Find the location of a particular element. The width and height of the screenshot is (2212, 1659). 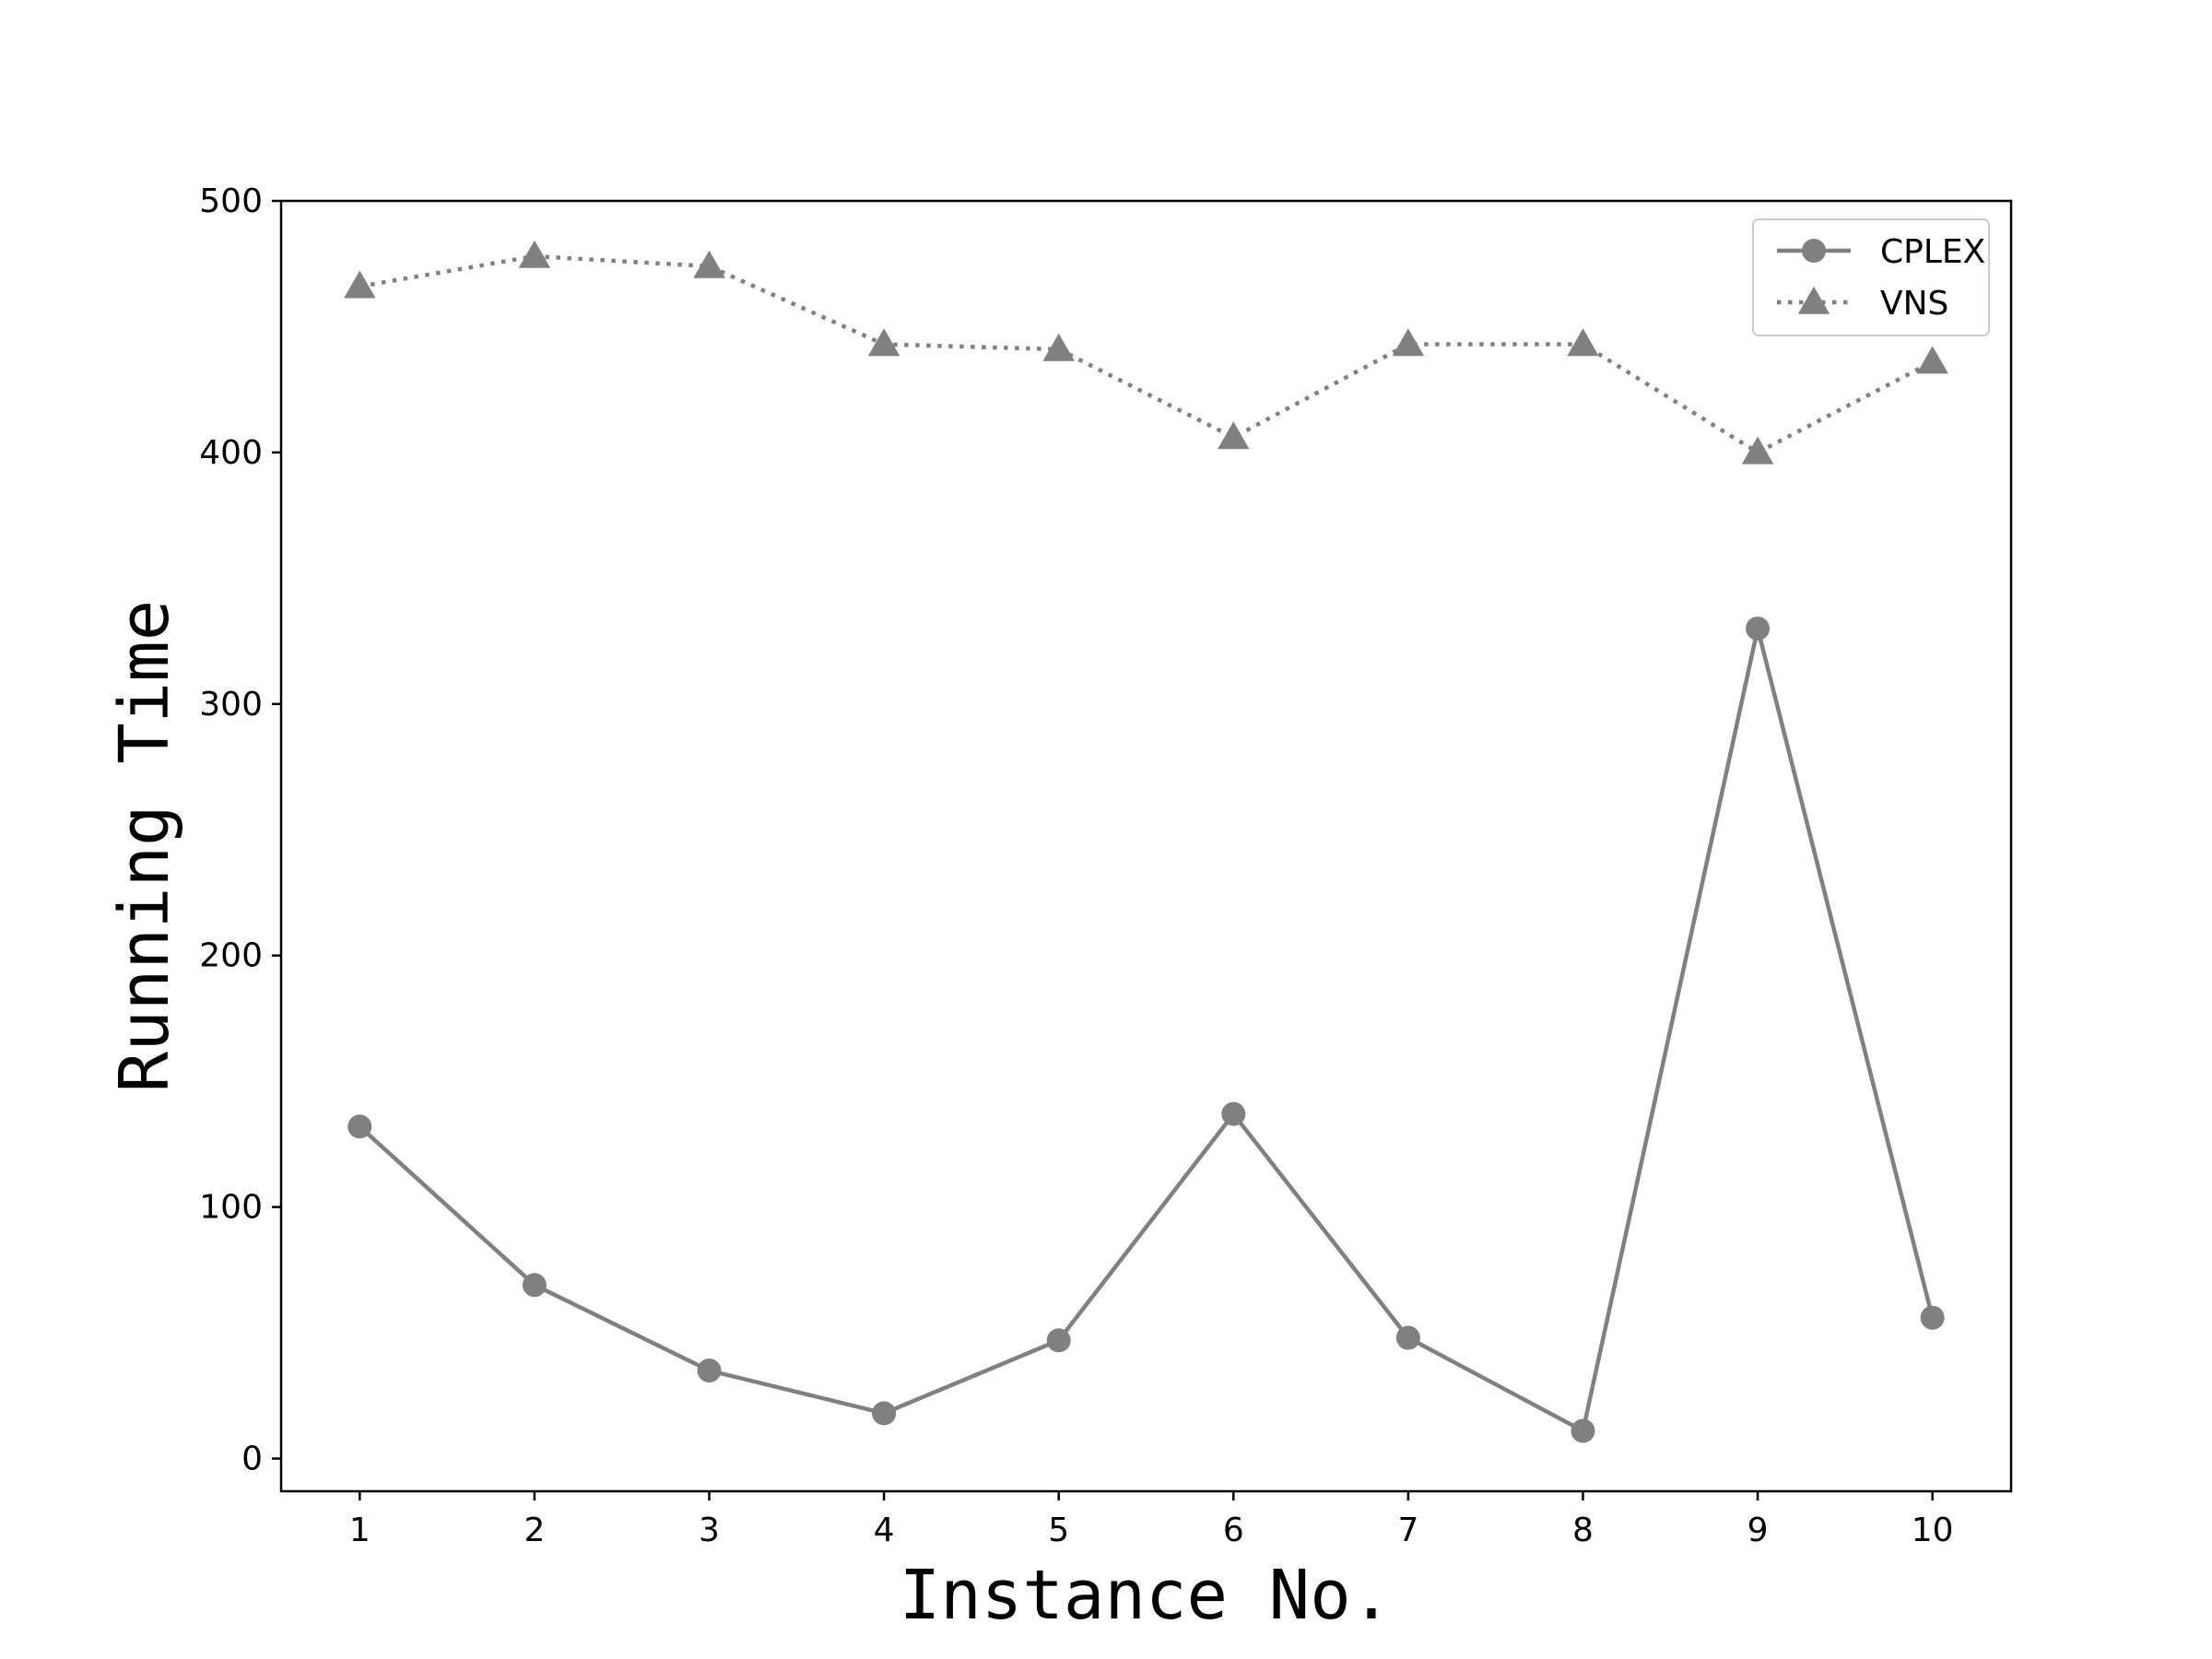

x-tick-label: 10 is located at coordinates (1933, 1530).